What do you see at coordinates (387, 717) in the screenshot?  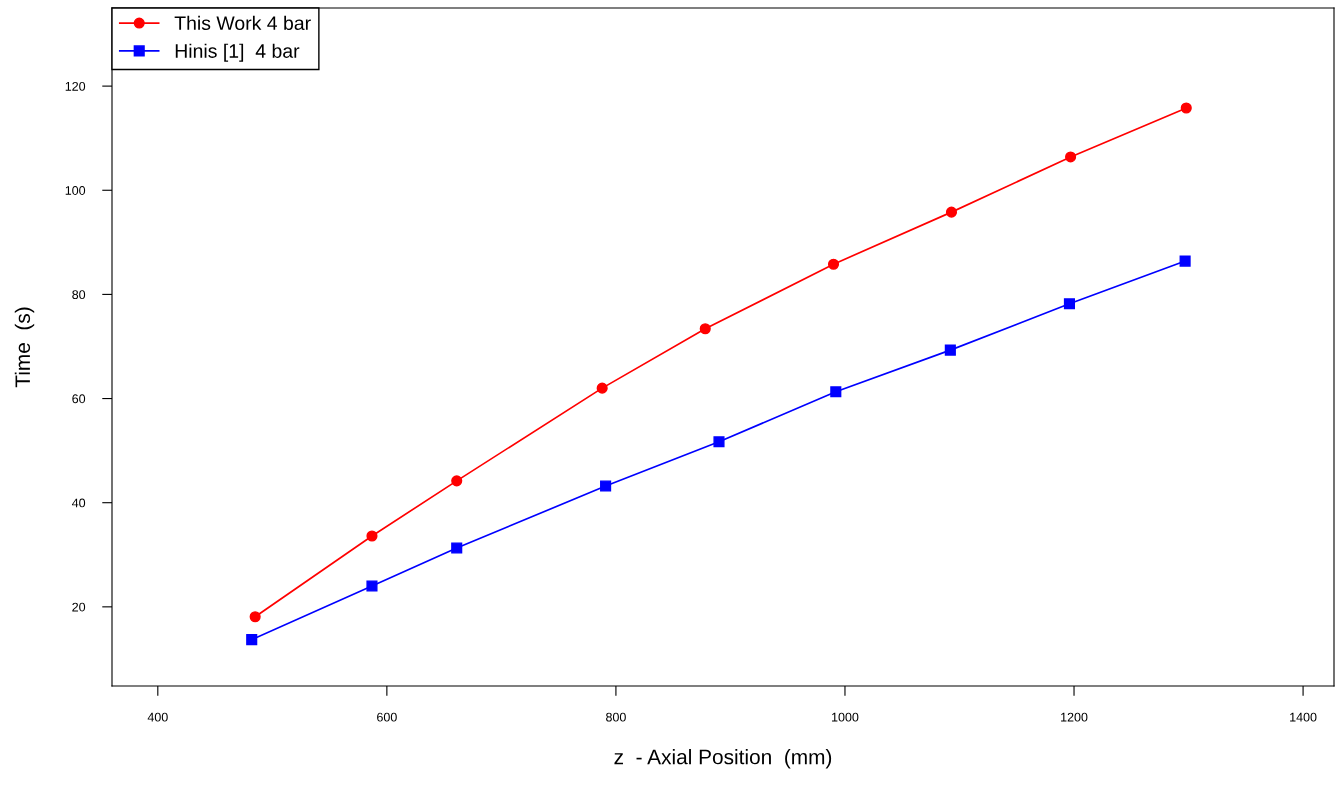 I see `x-tick-label: 600` at bounding box center [387, 717].